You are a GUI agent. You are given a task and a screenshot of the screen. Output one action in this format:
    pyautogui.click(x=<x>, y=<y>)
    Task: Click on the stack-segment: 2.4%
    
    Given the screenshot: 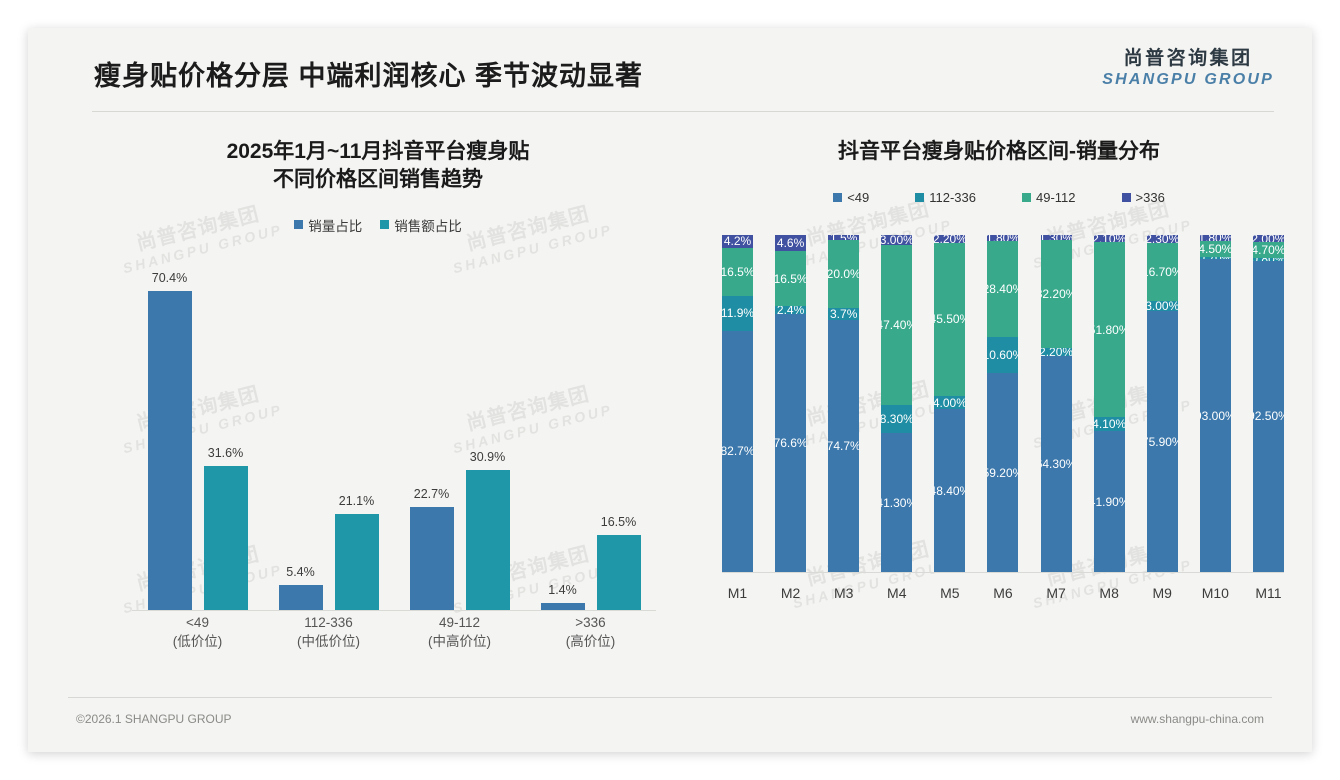 What is the action you would take?
    pyautogui.click(x=791, y=310)
    